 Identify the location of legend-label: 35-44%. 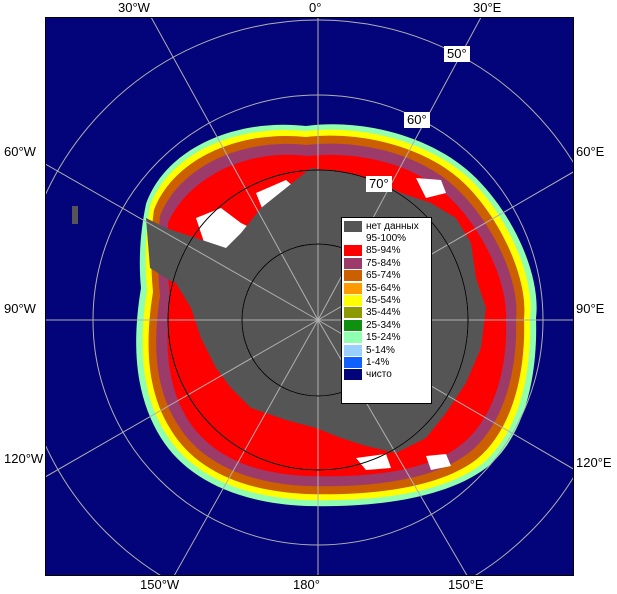
(383, 313).